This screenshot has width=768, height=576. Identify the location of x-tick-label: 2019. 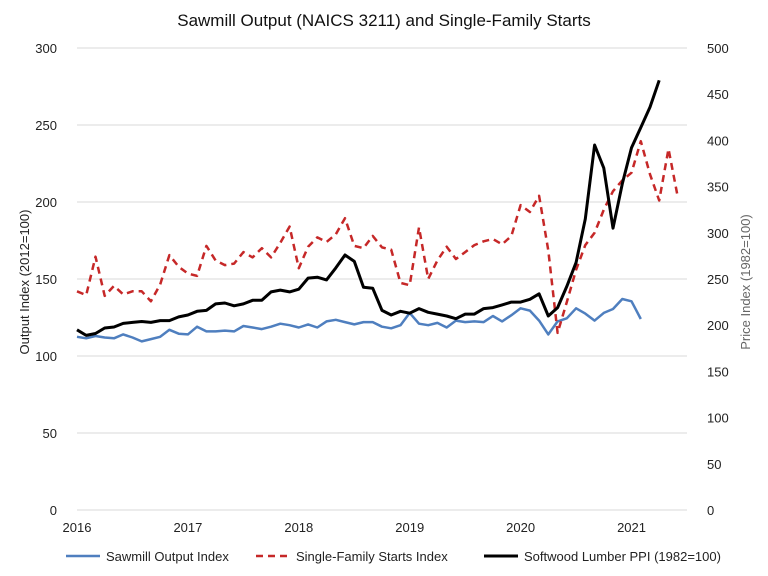
(409, 527).